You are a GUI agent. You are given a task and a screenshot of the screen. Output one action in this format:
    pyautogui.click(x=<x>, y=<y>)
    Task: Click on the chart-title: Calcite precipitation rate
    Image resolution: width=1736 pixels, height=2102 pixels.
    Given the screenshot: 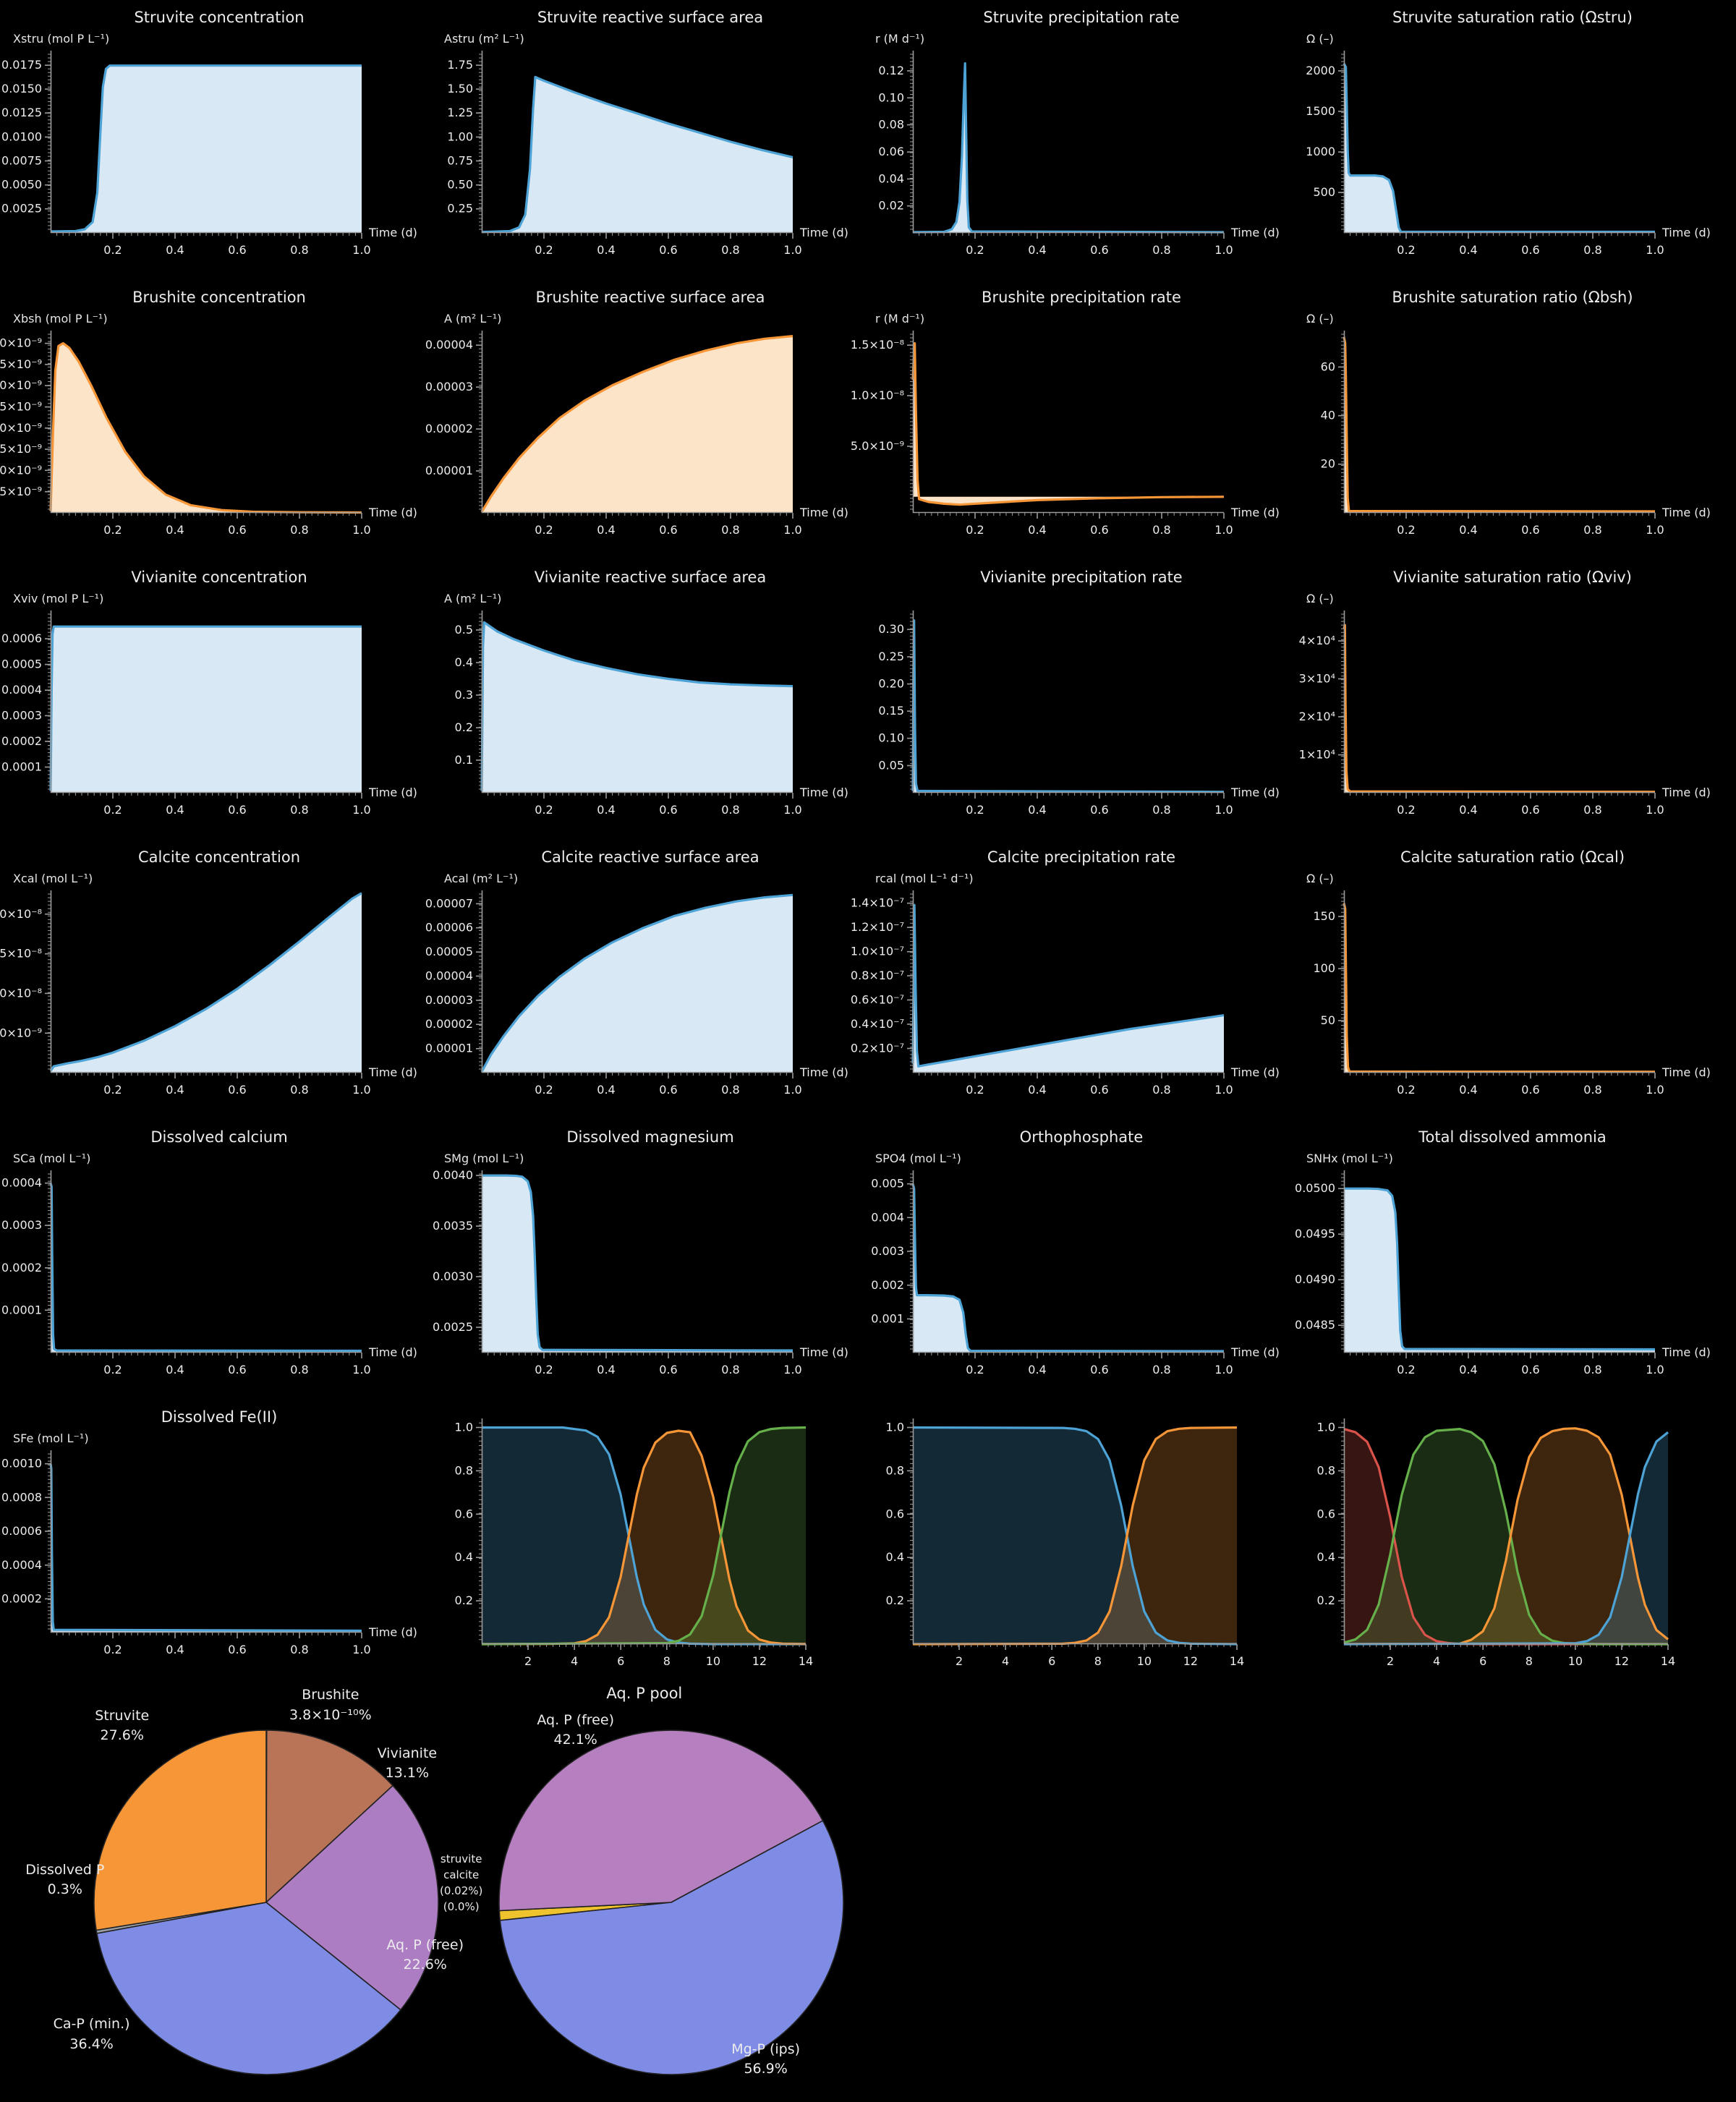 What is the action you would take?
    pyautogui.click(x=1082, y=857)
    